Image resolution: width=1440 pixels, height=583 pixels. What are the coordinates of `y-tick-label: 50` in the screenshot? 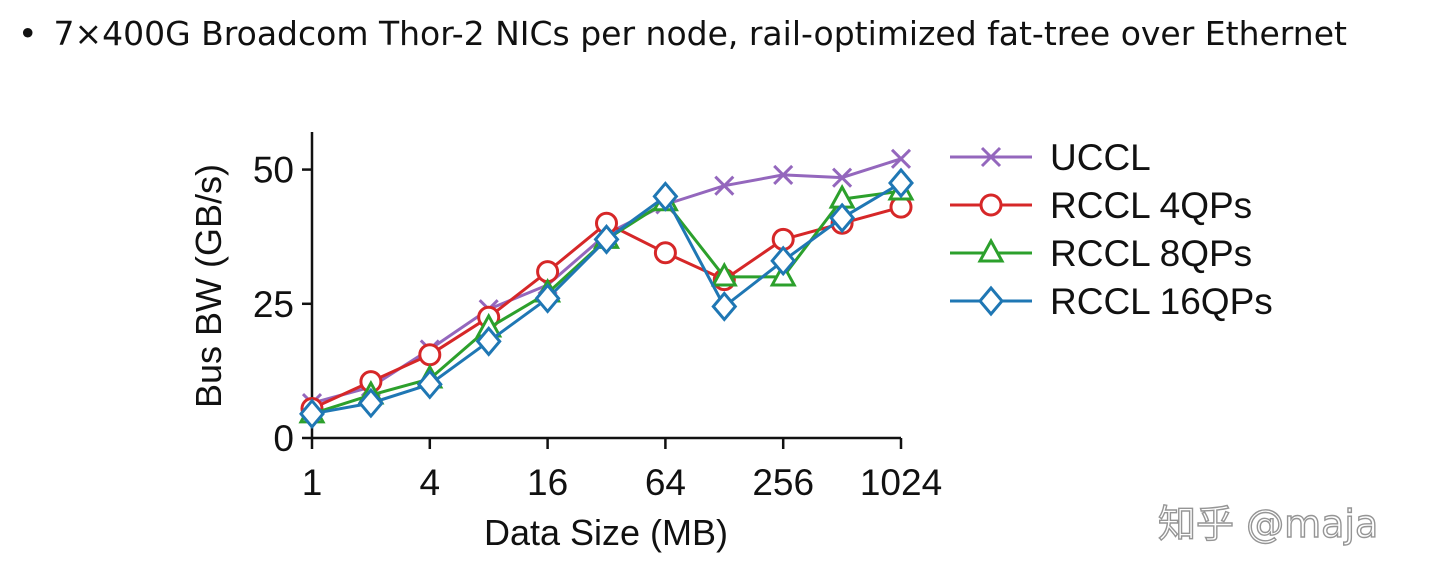 It's located at (273, 170).